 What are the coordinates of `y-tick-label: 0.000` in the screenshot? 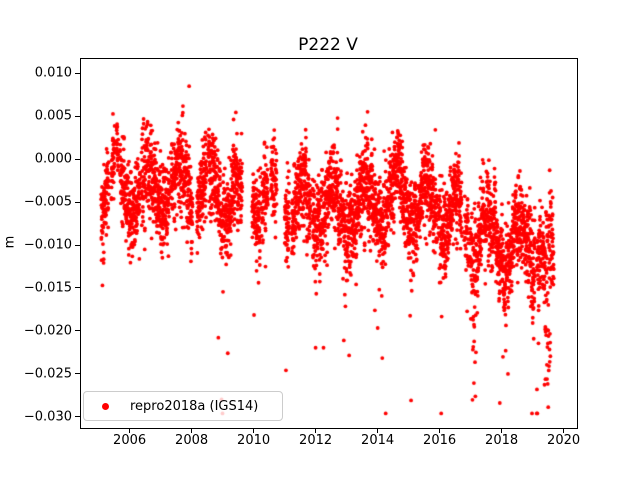 It's located at (53, 159).